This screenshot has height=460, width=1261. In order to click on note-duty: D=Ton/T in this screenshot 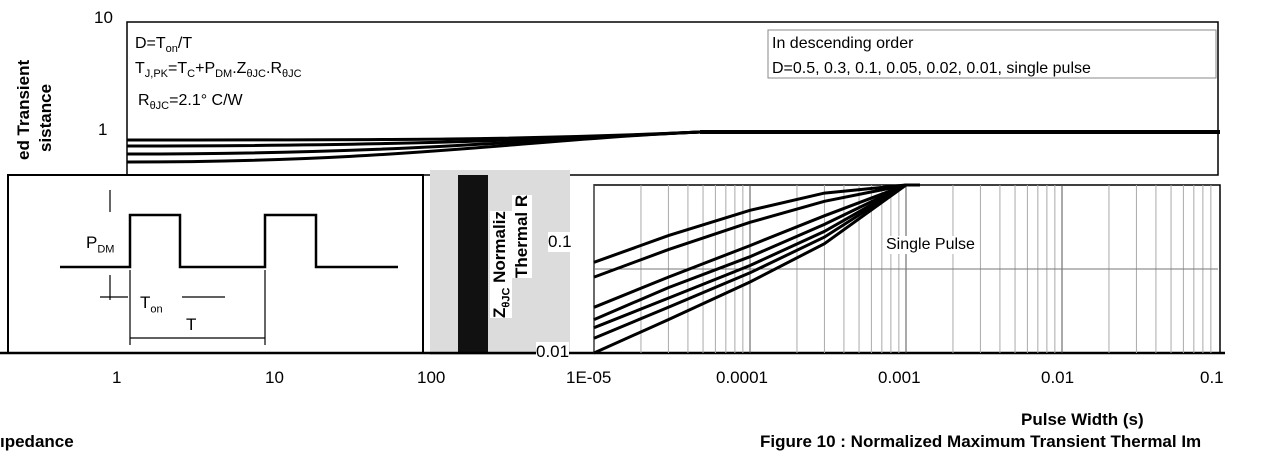, I will do `click(164, 45)`.